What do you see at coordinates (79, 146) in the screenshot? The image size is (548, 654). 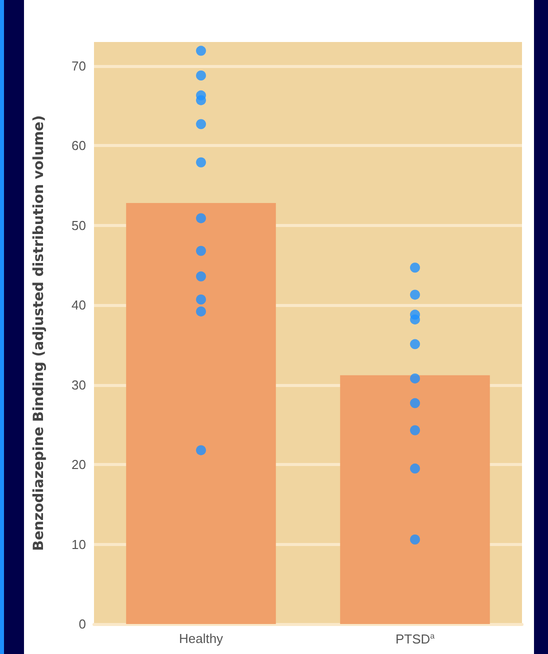 I see `y-tick-label: 60` at bounding box center [79, 146].